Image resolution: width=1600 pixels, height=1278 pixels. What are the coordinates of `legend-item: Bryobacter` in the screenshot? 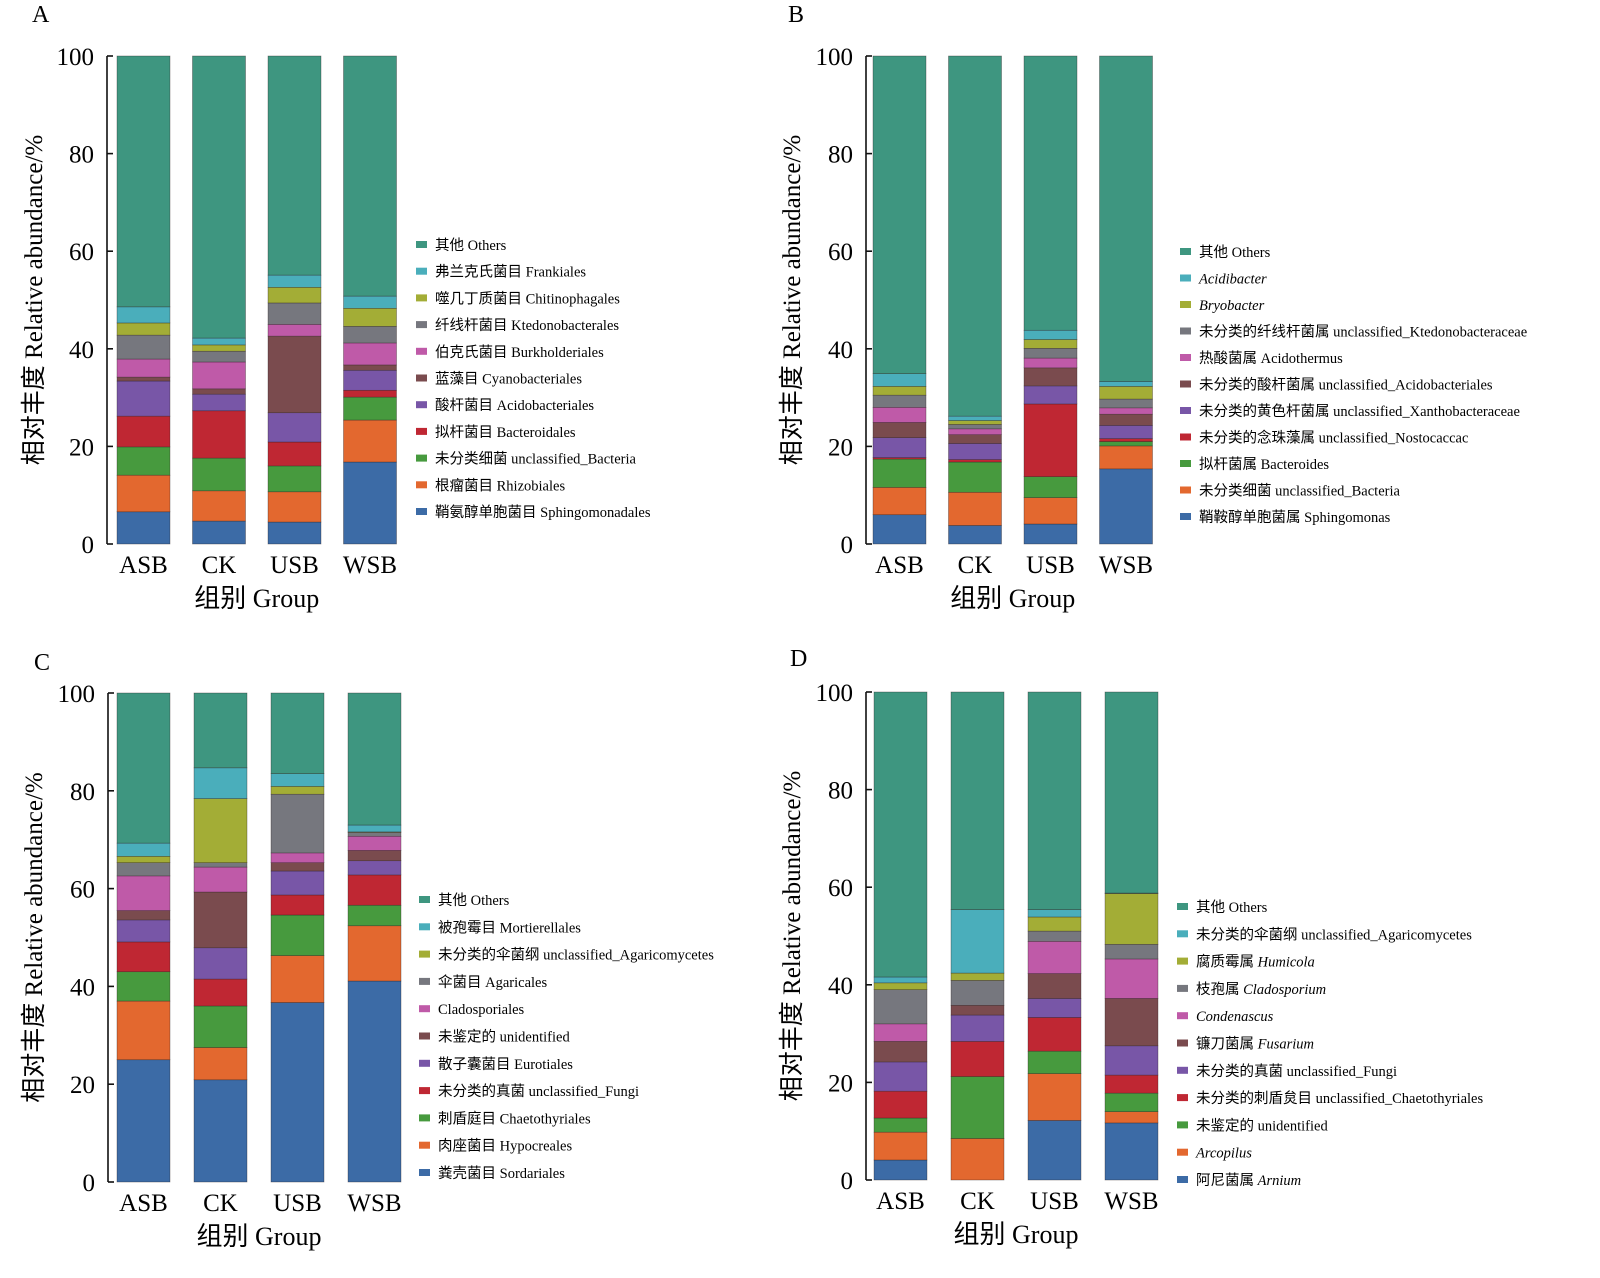 It's located at (1222, 306).